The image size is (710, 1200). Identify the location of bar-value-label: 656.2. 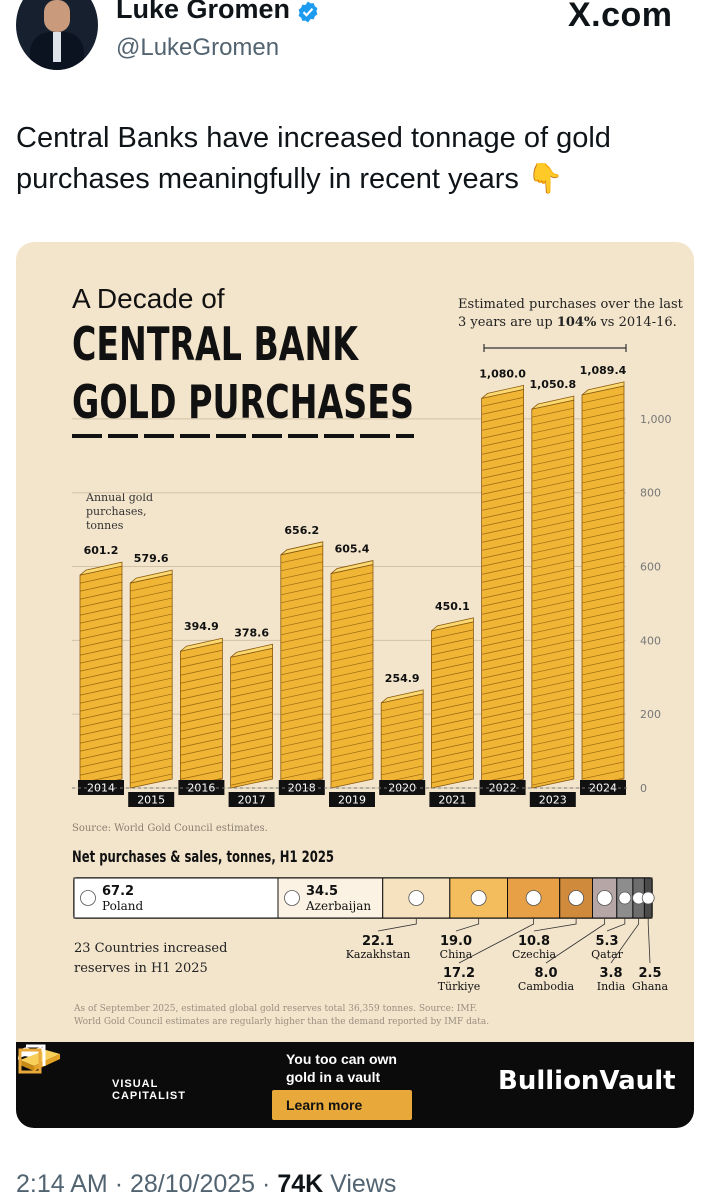
(301, 530).